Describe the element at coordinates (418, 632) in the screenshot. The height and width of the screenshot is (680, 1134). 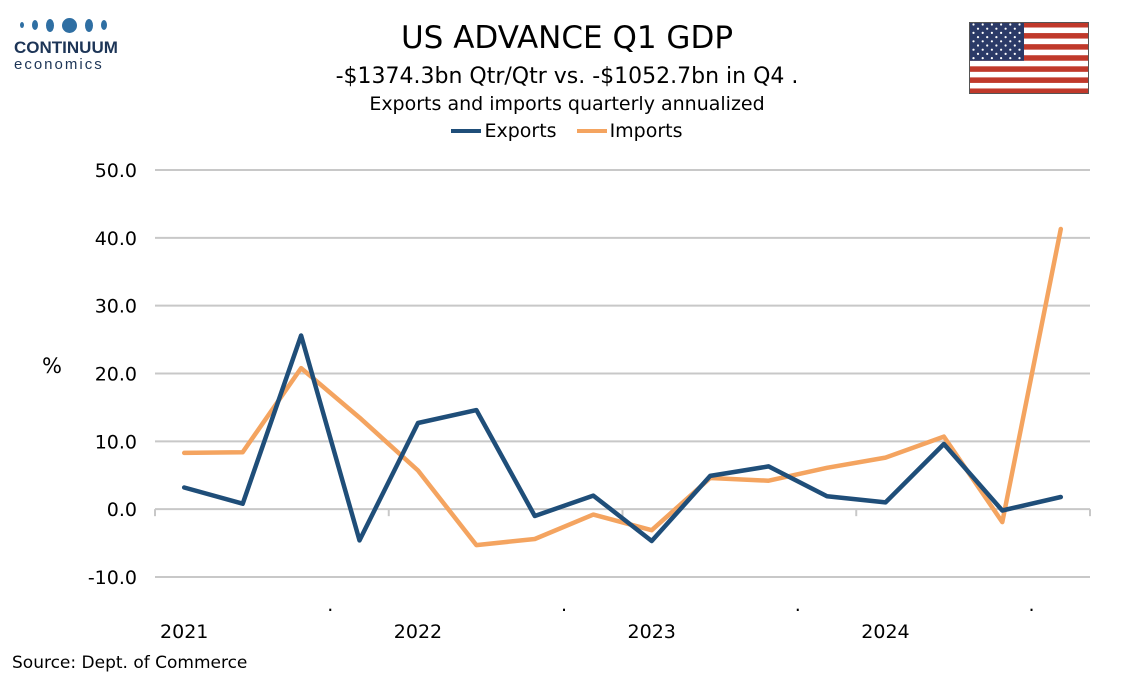
I see `x-tick-label: 2022` at that location.